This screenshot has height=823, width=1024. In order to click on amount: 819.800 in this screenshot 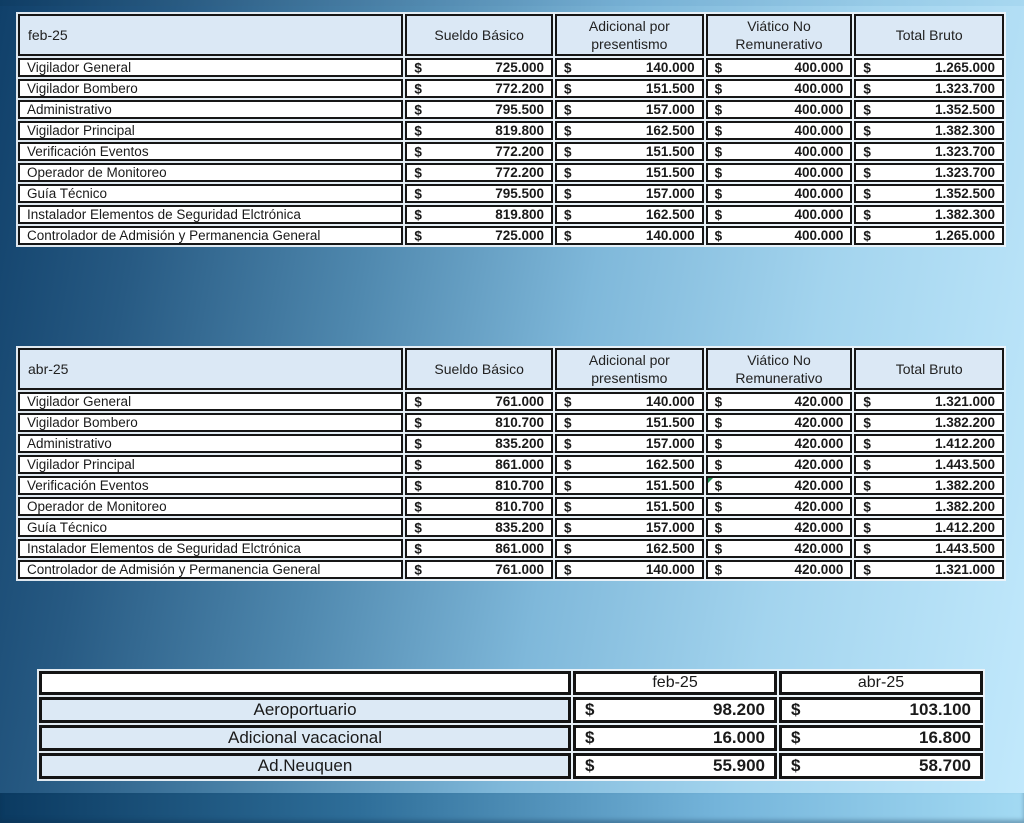, I will do `click(520, 214)`.